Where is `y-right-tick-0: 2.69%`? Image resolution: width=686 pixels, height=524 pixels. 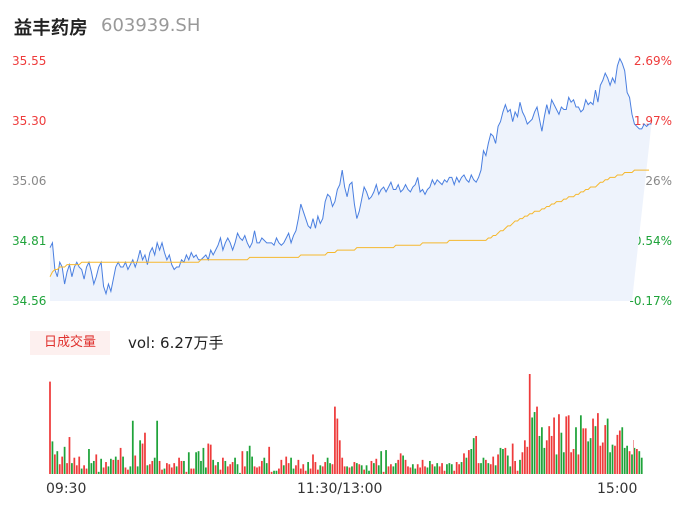
y-right-tick-0: 2.69% is located at coordinates (652, 61).